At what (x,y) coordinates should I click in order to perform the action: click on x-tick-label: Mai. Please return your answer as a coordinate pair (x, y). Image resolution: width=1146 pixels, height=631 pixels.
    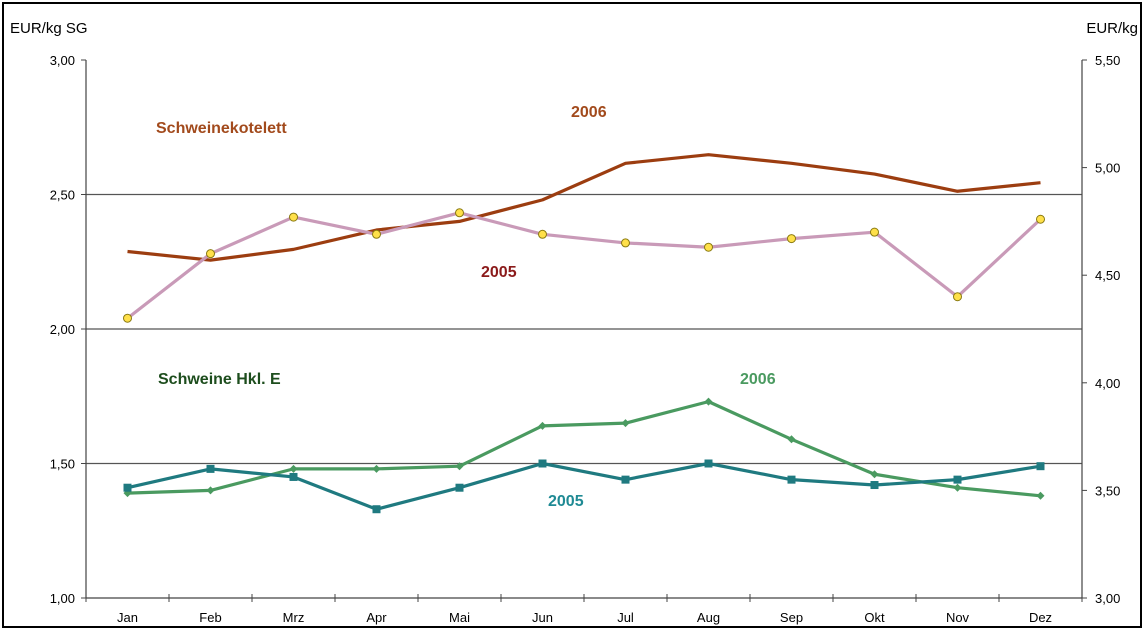
    Looking at the image, I should click on (459, 617).